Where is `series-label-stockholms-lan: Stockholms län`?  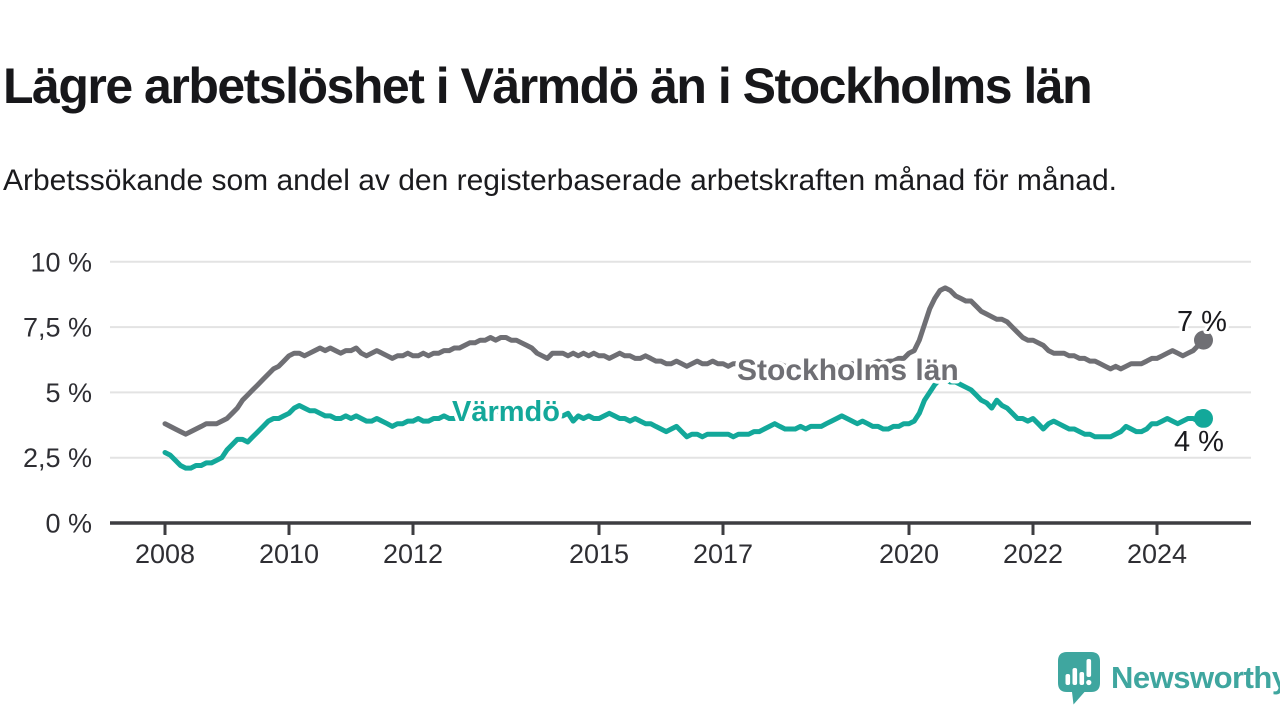
series-label-stockholms-lan: Stockholms län is located at coordinates (848, 370).